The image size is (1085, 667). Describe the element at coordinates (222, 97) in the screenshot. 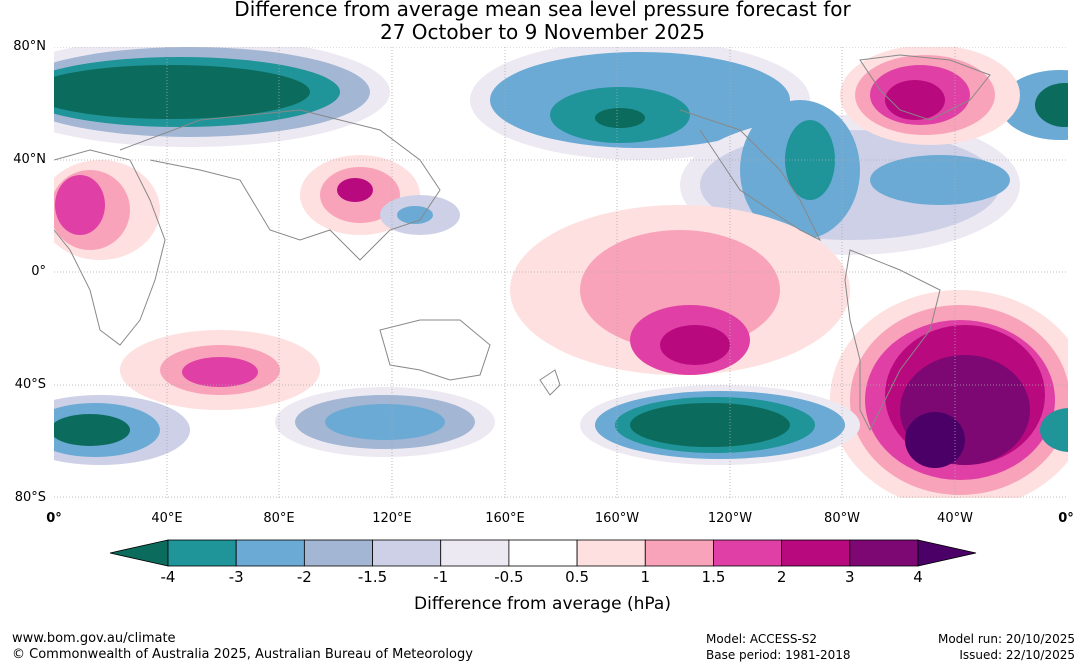

I see `negative-anomaly-north-atlantic-eurasia` at that location.